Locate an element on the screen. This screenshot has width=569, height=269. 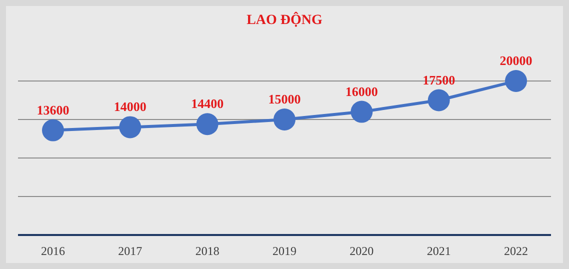
x-tick-label: 2022 is located at coordinates (516, 251).